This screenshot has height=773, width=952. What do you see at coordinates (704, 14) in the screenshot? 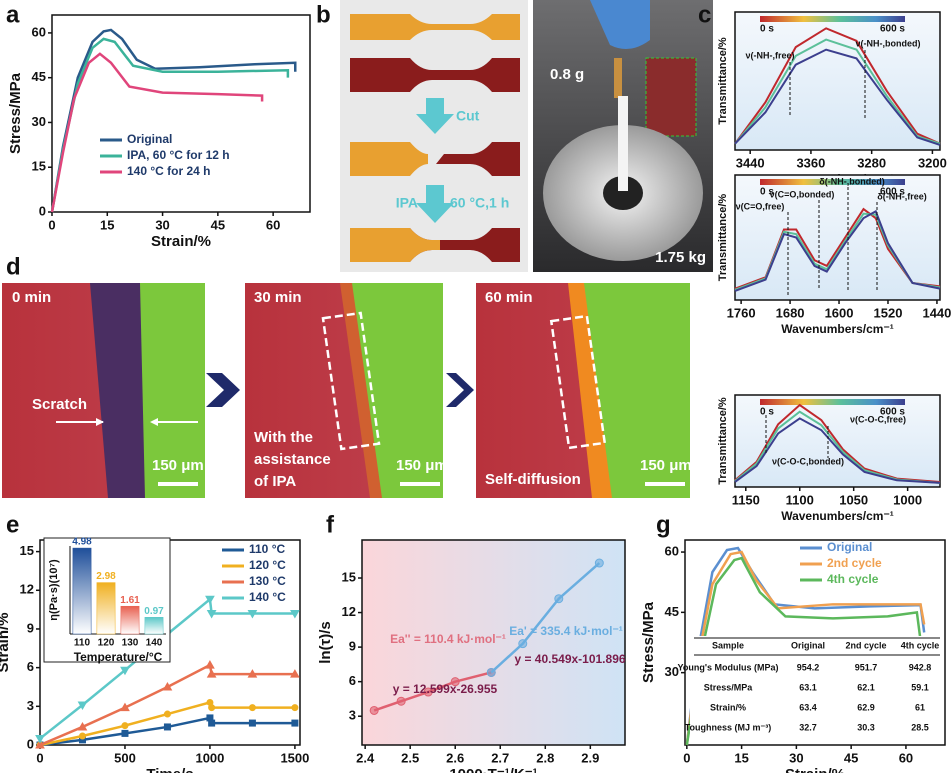
I see `panel-label: c` at bounding box center [704, 14].